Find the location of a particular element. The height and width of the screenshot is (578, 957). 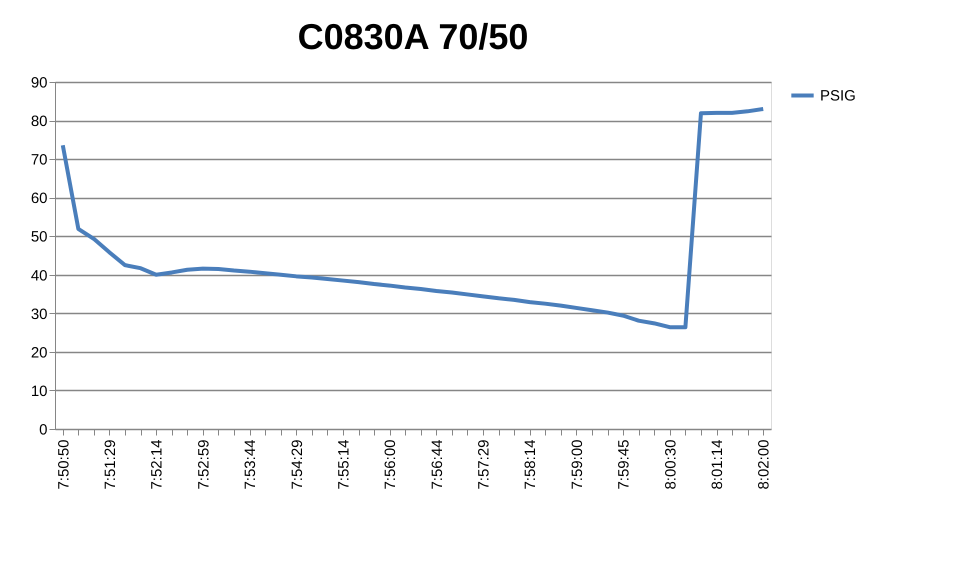

x-tick-label: 7:56:44 is located at coordinates (437, 465).